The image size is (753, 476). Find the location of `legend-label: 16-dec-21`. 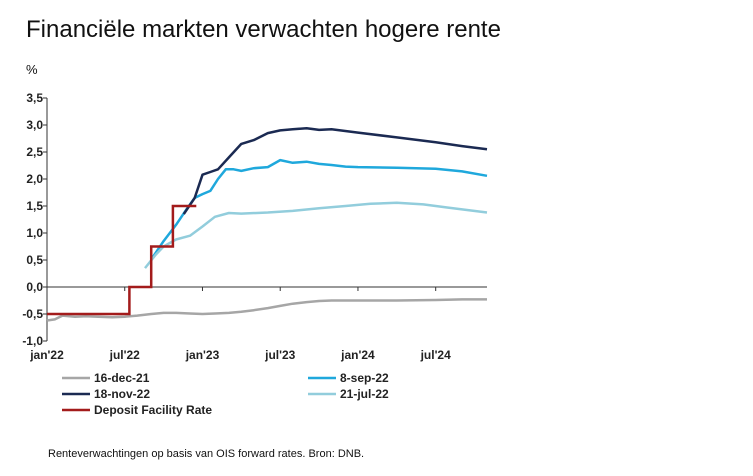

legend-label: 16-dec-21 is located at coordinates (122, 378).